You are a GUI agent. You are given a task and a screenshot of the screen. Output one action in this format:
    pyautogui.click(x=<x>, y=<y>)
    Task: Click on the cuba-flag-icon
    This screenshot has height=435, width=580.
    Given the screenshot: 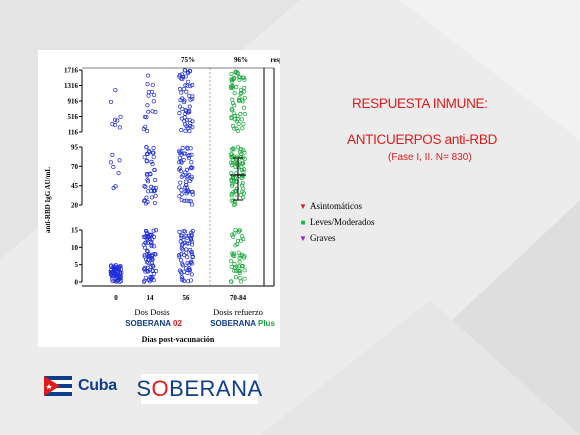 What is the action you would take?
    pyautogui.click(x=58, y=386)
    